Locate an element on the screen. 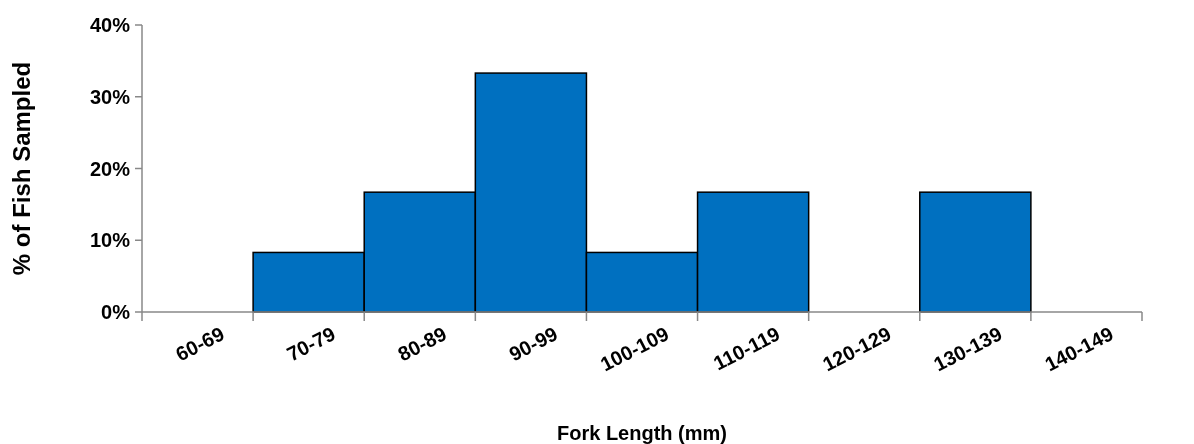  x-tick-label: 90-99 is located at coordinates (533, 344).